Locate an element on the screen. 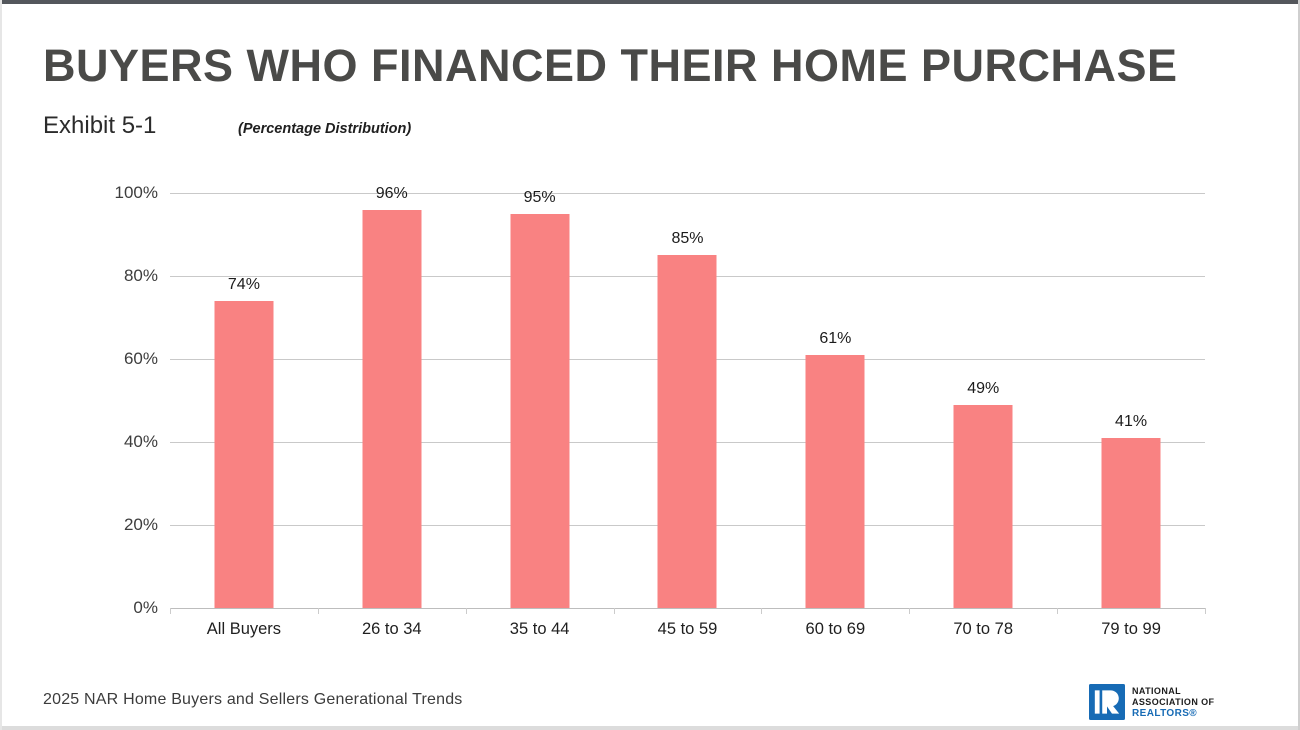 The image size is (1300, 730). nar-logo: NATIONAL ASSOCIATION OF REALTORS® is located at coordinates (1151, 702).